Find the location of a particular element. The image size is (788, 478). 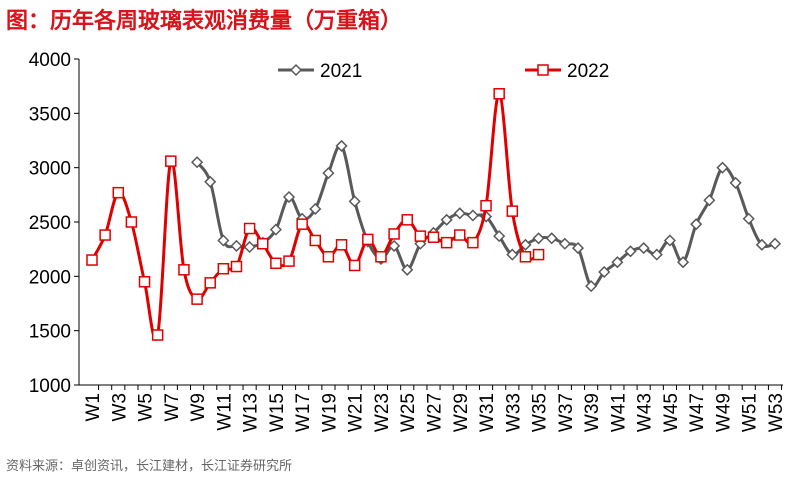

y-tick-label: 1500 is located at coordinates (50, 332).